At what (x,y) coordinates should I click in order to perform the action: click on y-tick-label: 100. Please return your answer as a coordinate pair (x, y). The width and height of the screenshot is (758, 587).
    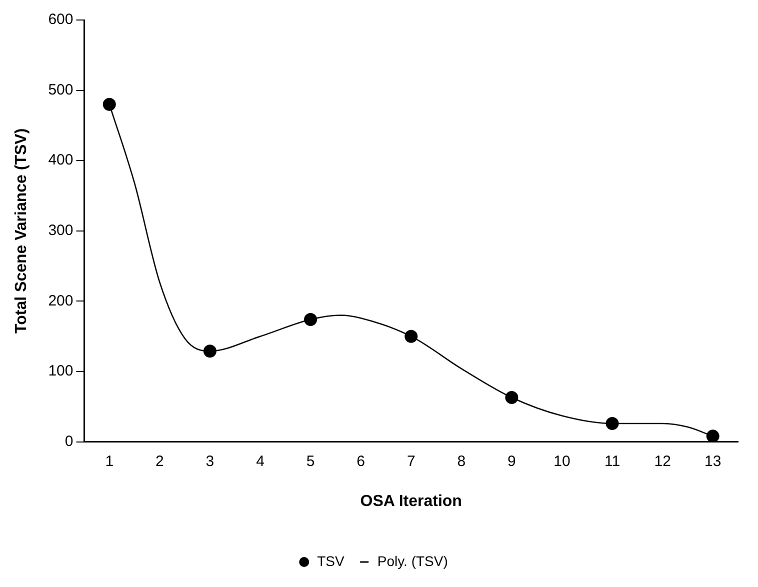
    Looking at the image, I should click on (61, 371).